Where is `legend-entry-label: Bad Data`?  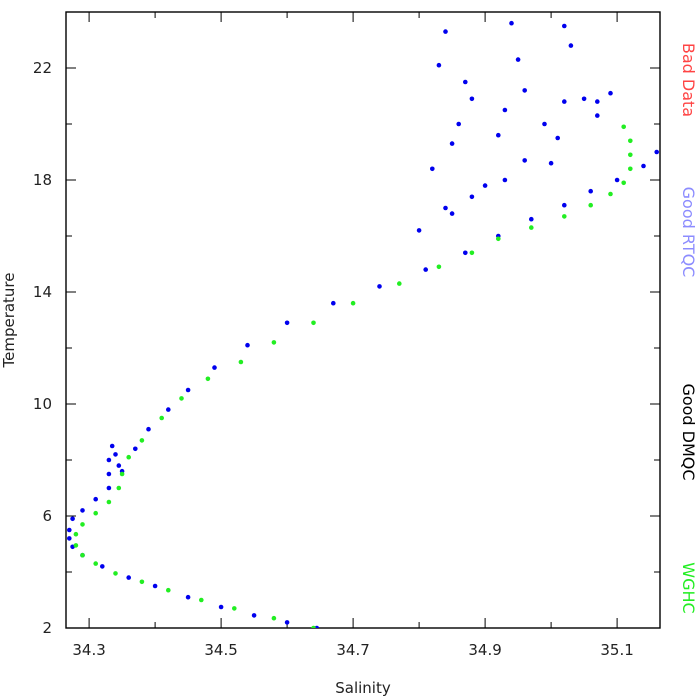 legend-entry-label: Bad Data is located at coordinates (688, 80).